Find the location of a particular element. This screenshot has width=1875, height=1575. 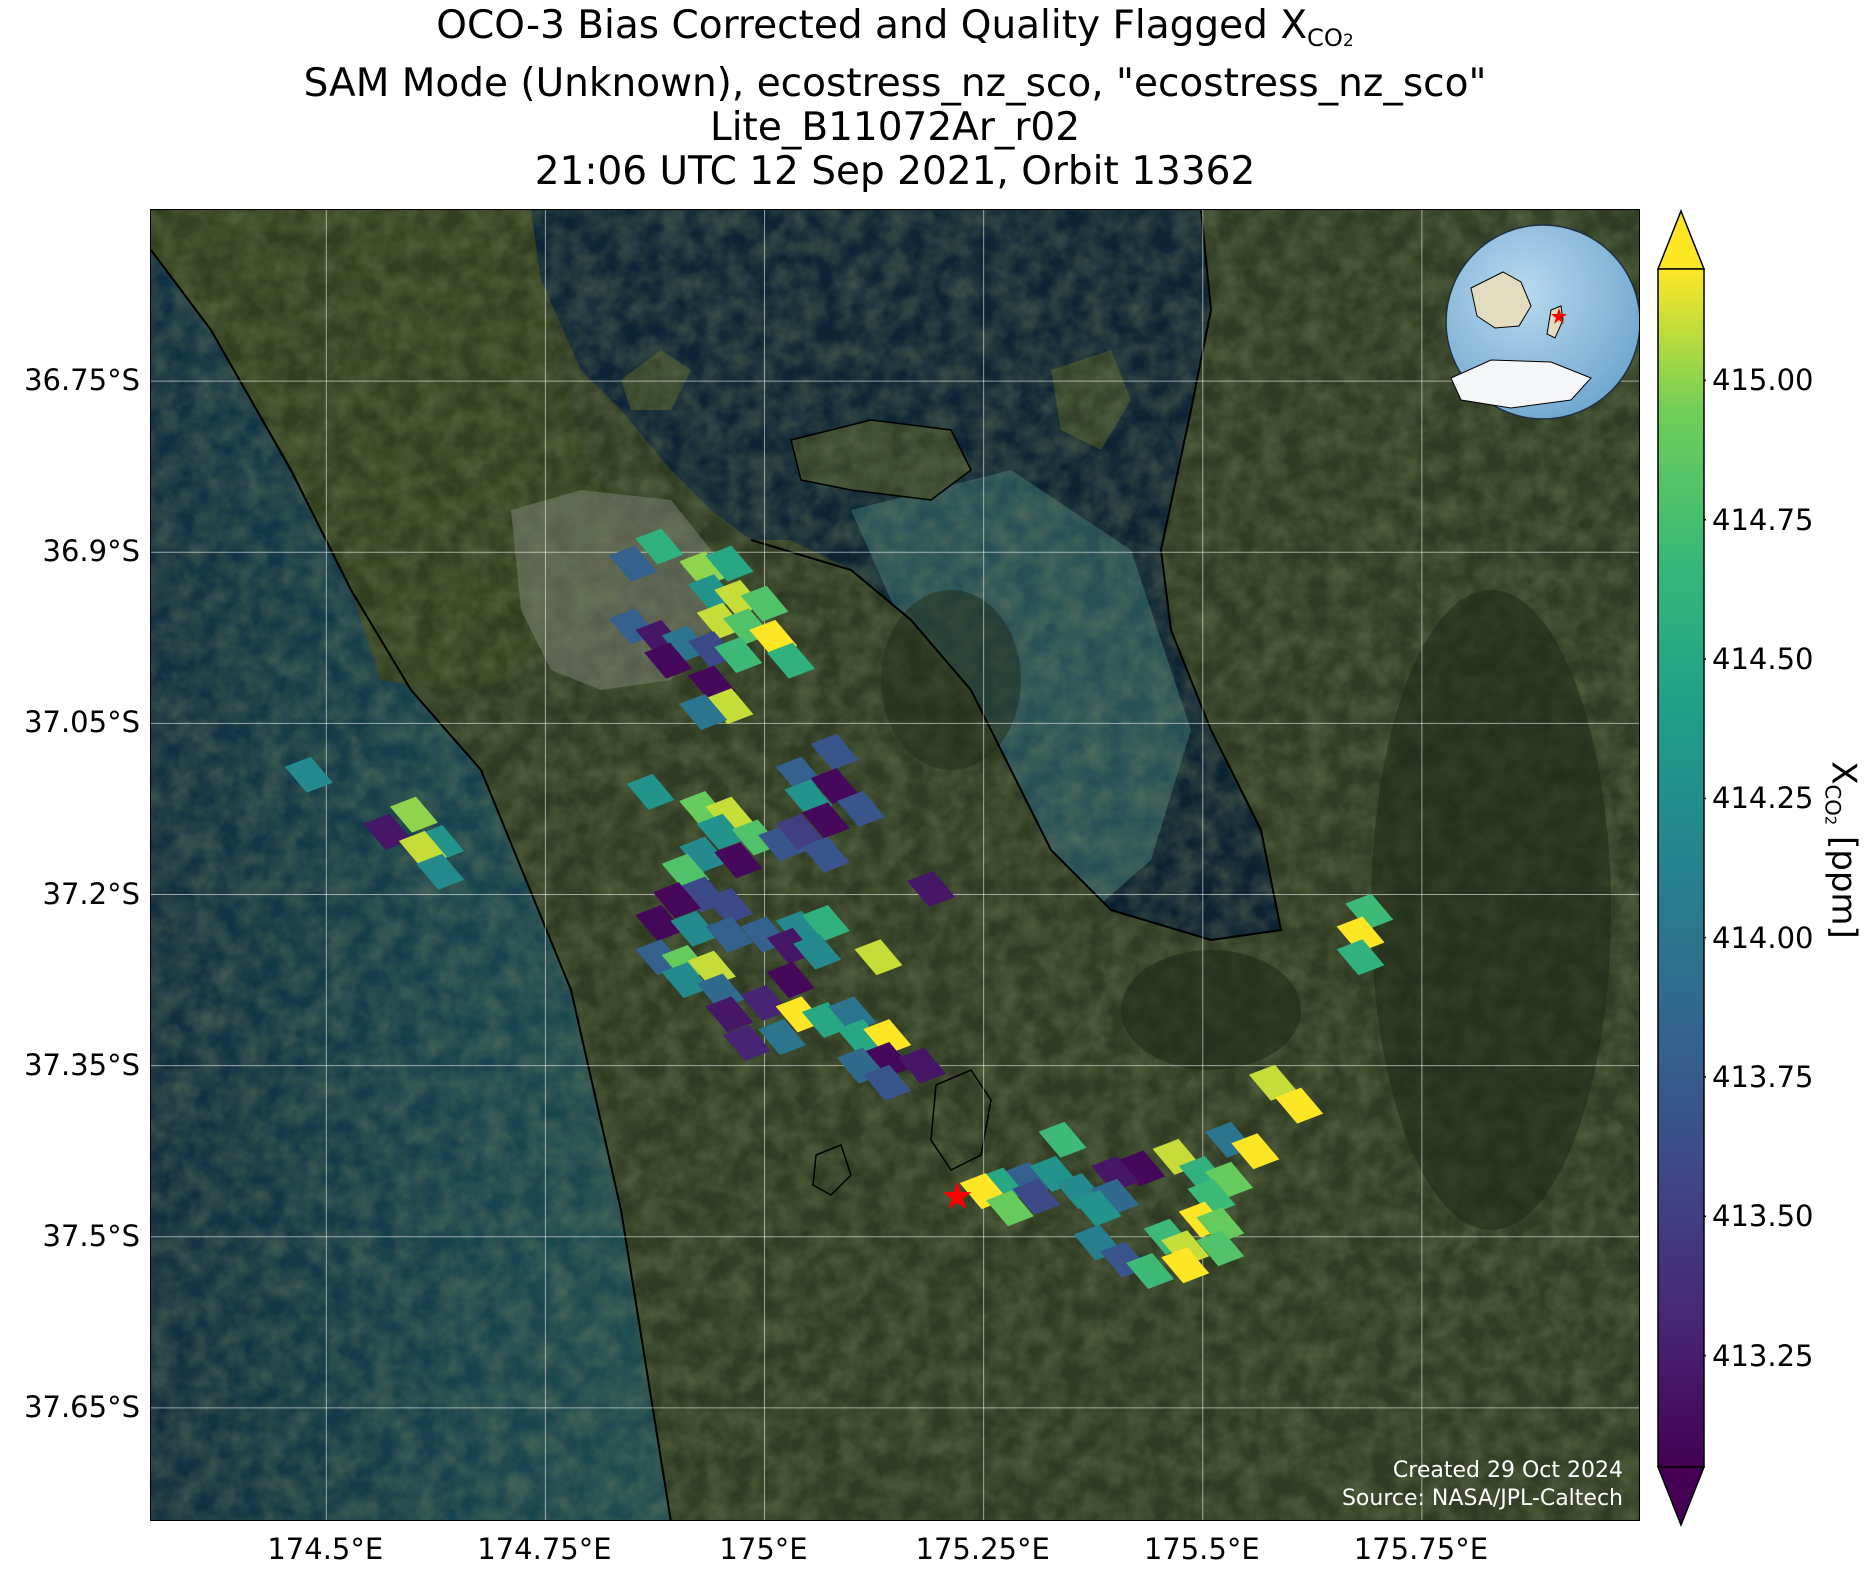

y-tick-label: 36.9°S is located at coordinates (91, 551).